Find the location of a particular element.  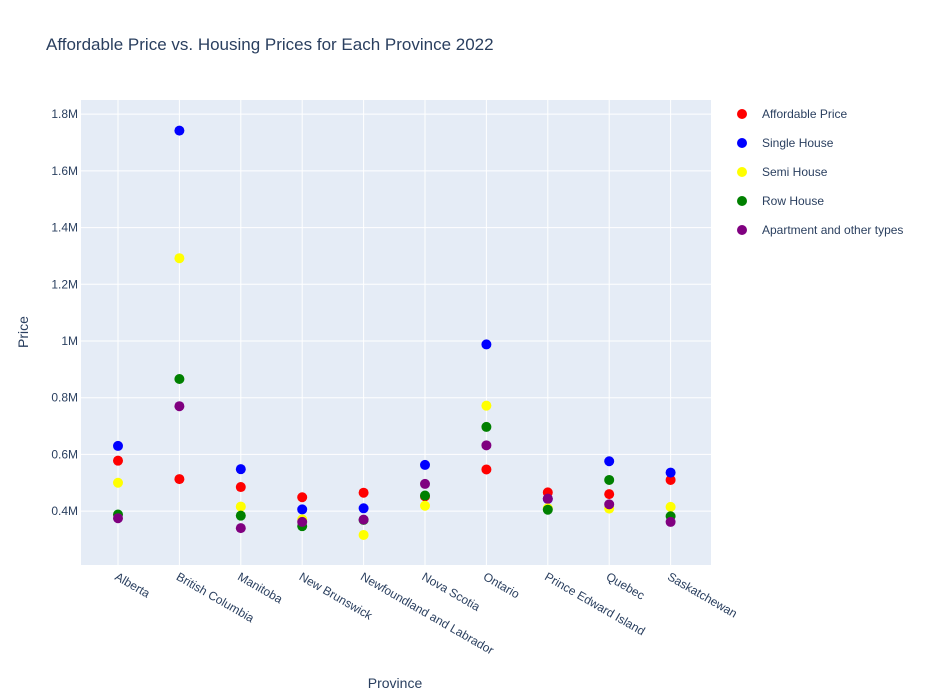

legend-label: Row House is located at coordinates (793, 201).